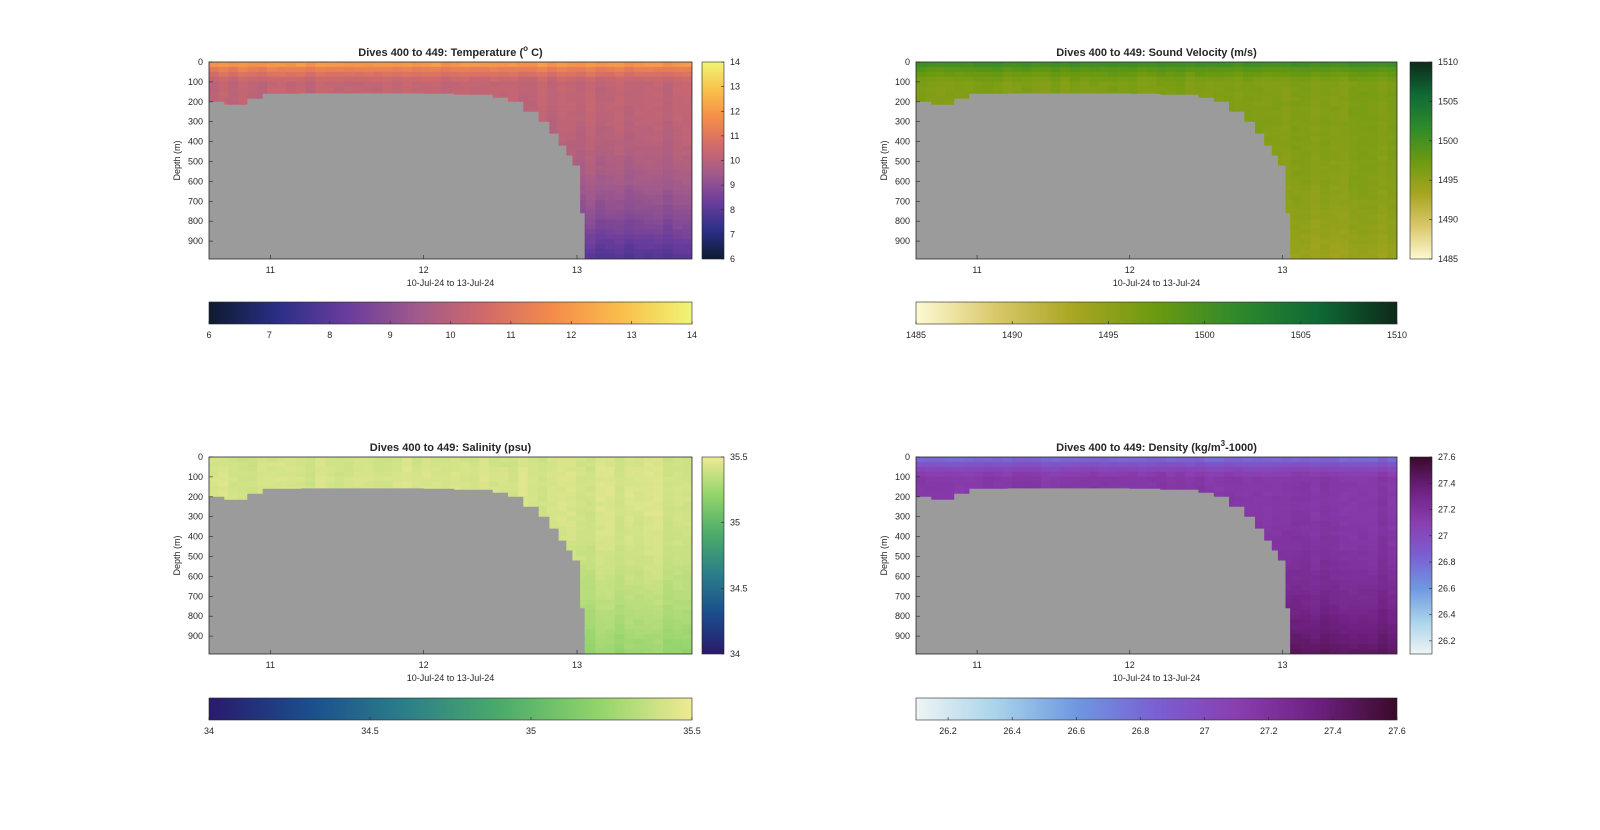 This screenshot has width=1600, height=830. What do you see at coordinates (208, 335) in the screenshot?
I see `horizontal-colorbar-tick-label: 6` at bounding box center [208, 335].